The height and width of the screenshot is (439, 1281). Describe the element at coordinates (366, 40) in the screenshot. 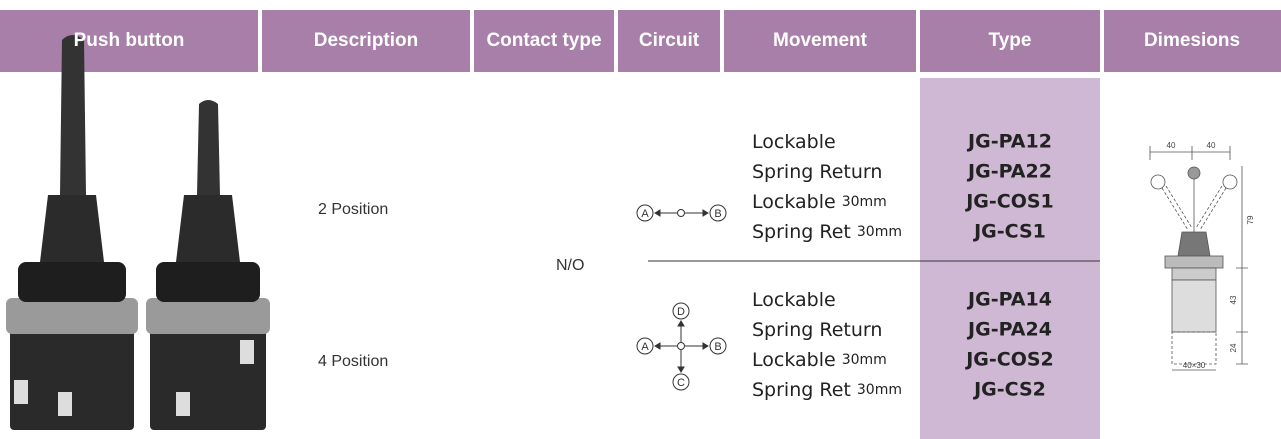

I see `header-label: Description` at that location.